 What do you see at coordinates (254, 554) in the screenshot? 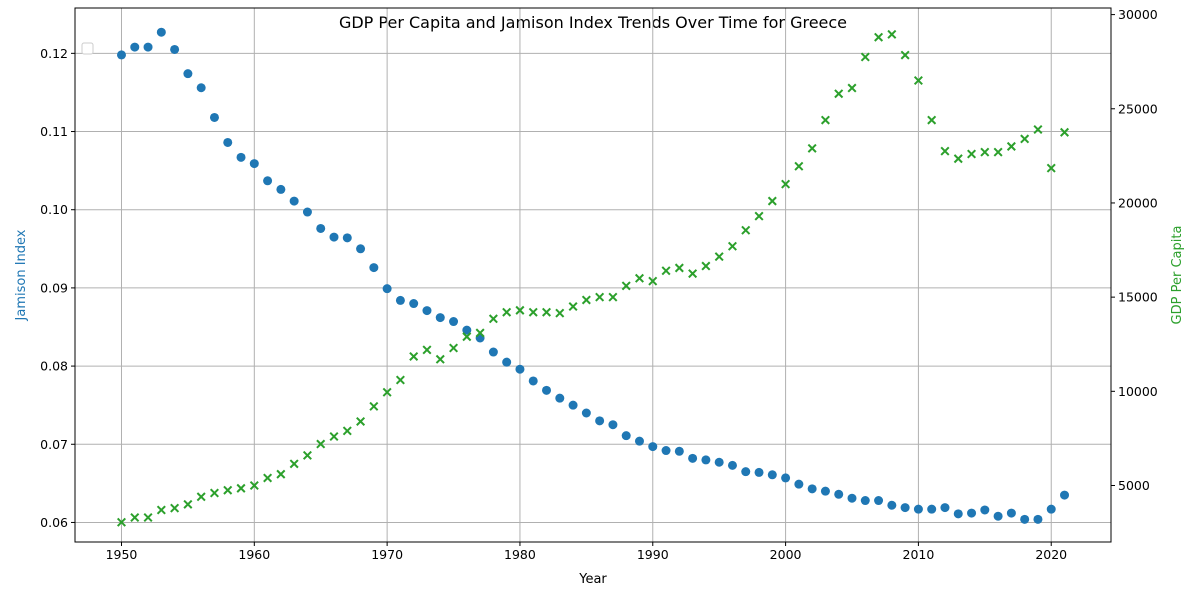
I see `x-tick-label: 1960` at bounding box center [254, 554].